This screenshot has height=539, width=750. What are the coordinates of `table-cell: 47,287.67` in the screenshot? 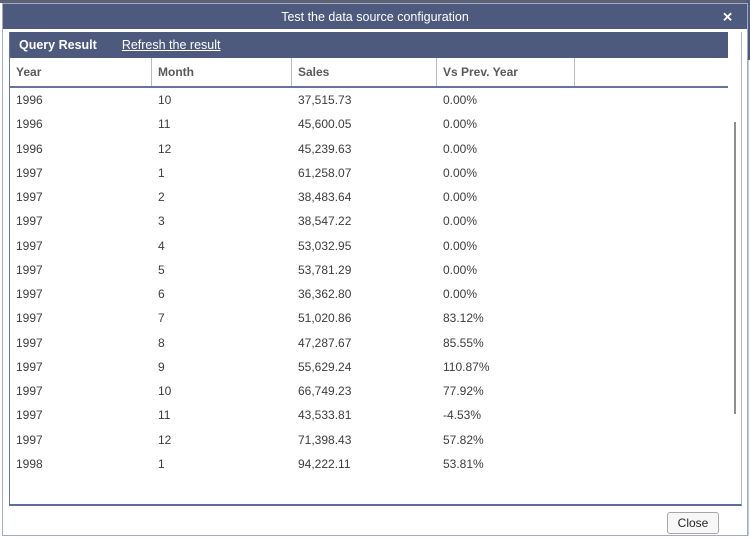 It's located at (325, 342).